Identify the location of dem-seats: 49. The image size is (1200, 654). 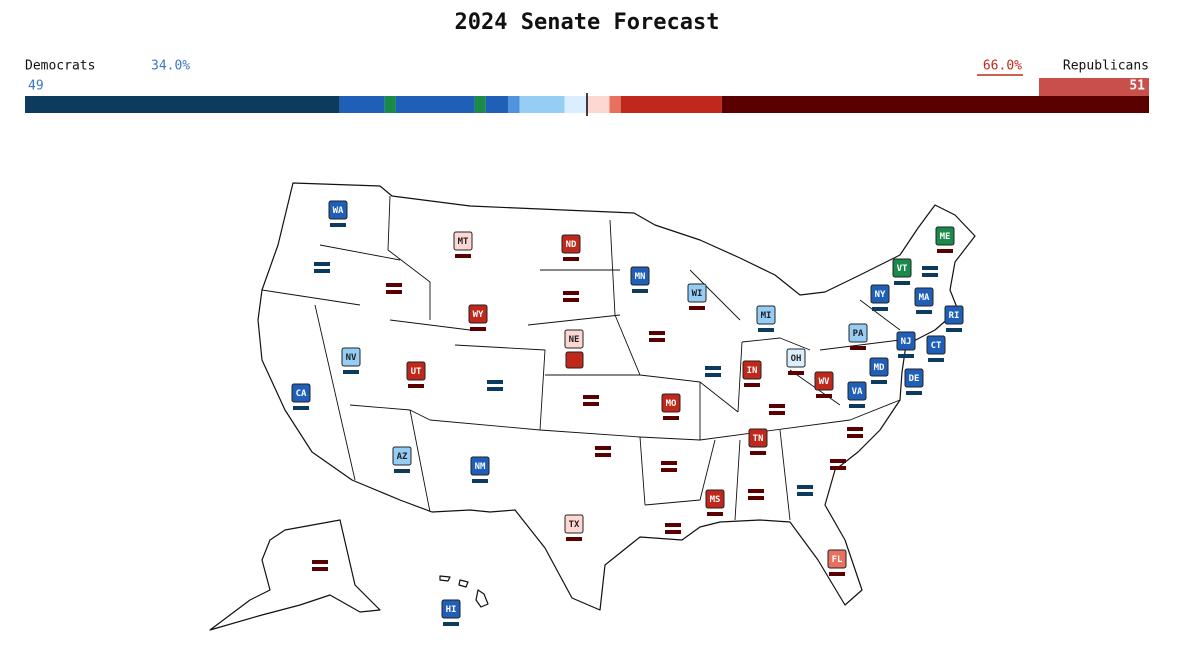
(36, 86).